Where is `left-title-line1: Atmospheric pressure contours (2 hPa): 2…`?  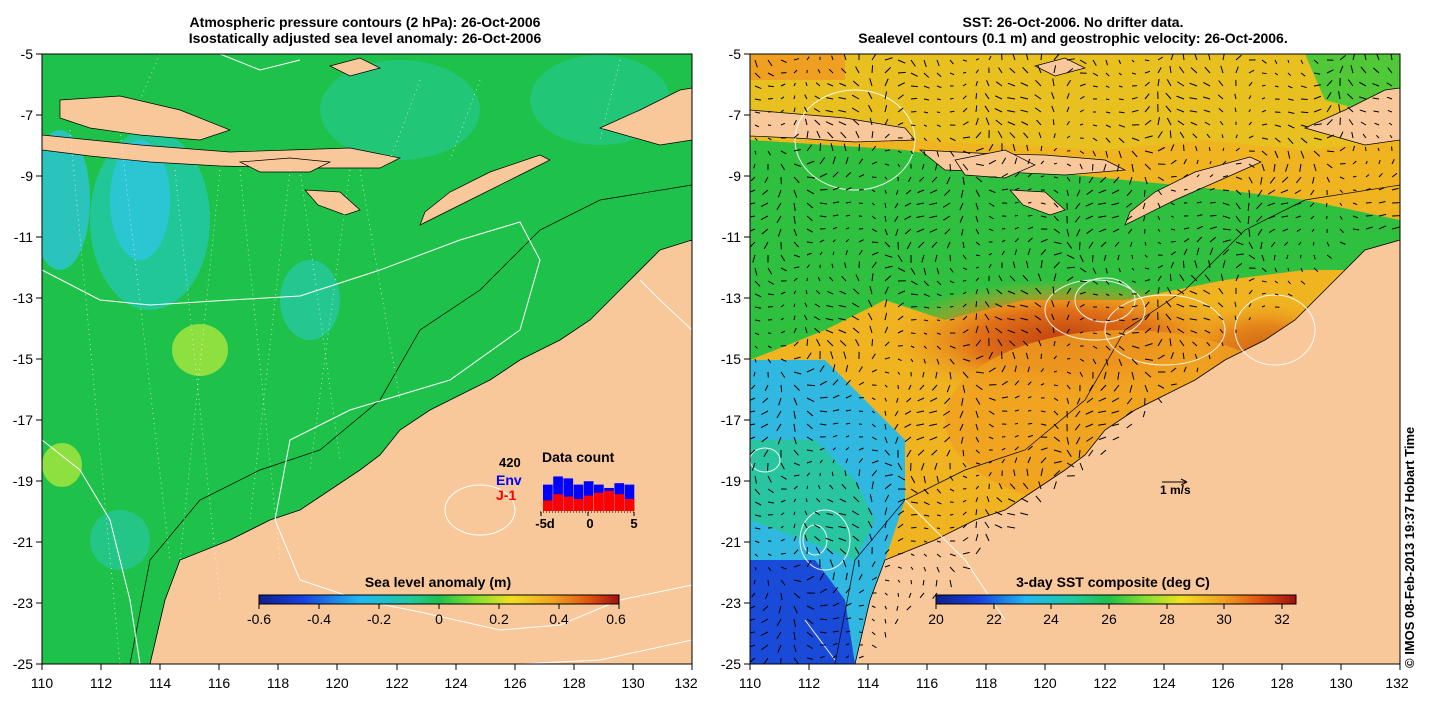 left-title-line1: Atmospheric pressure contours (2 hPa): 2… is located at coordinates (365, 22).